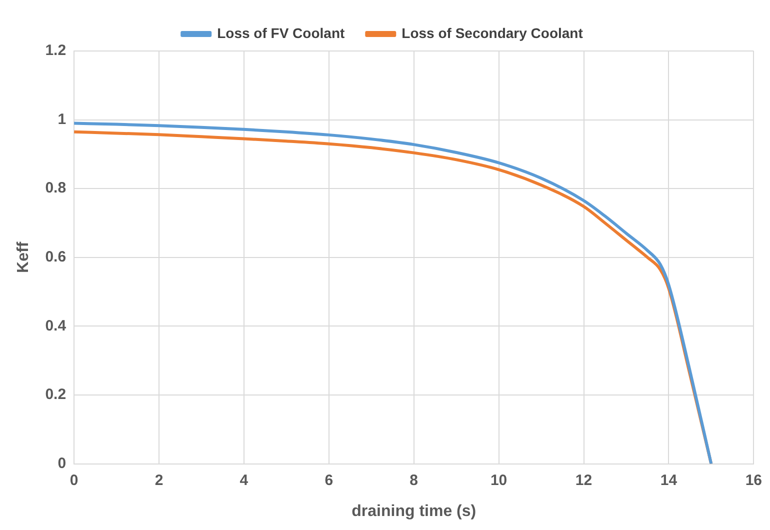 The width and height of the screenshot is (770, 530). I want to click on y-tick-label: 0.6, so click(55, 257).